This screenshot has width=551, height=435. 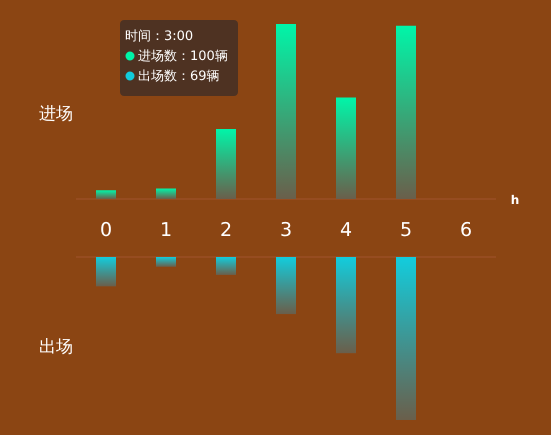 I want to click on tooltip: 时间：3:00 进场数：100辆 出场数：69辆, so click(x=179, y=58).